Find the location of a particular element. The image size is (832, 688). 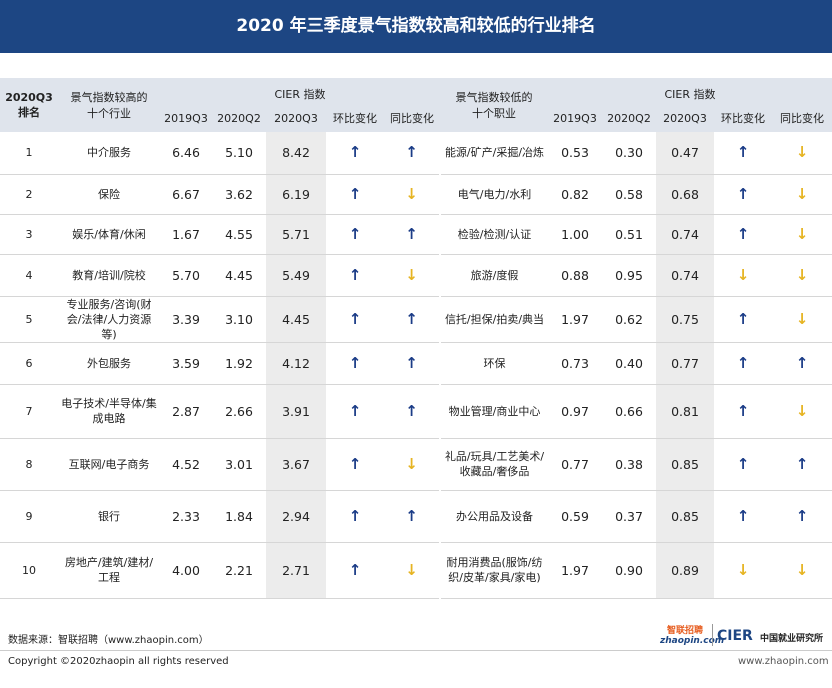

rank: 7 is located at coordinates (29, 411).